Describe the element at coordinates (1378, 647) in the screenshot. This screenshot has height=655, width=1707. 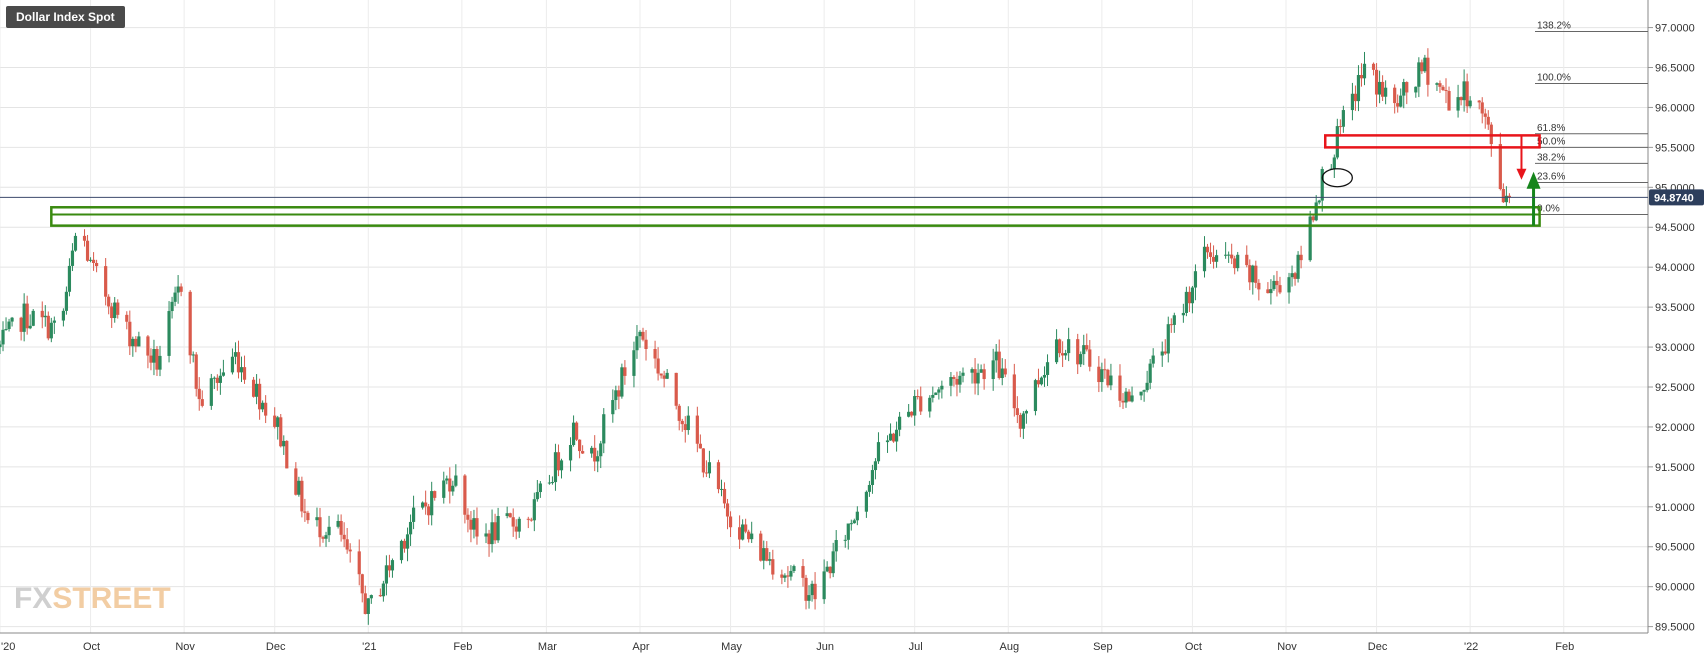
I see `x-tick-label: Dec` at that location.